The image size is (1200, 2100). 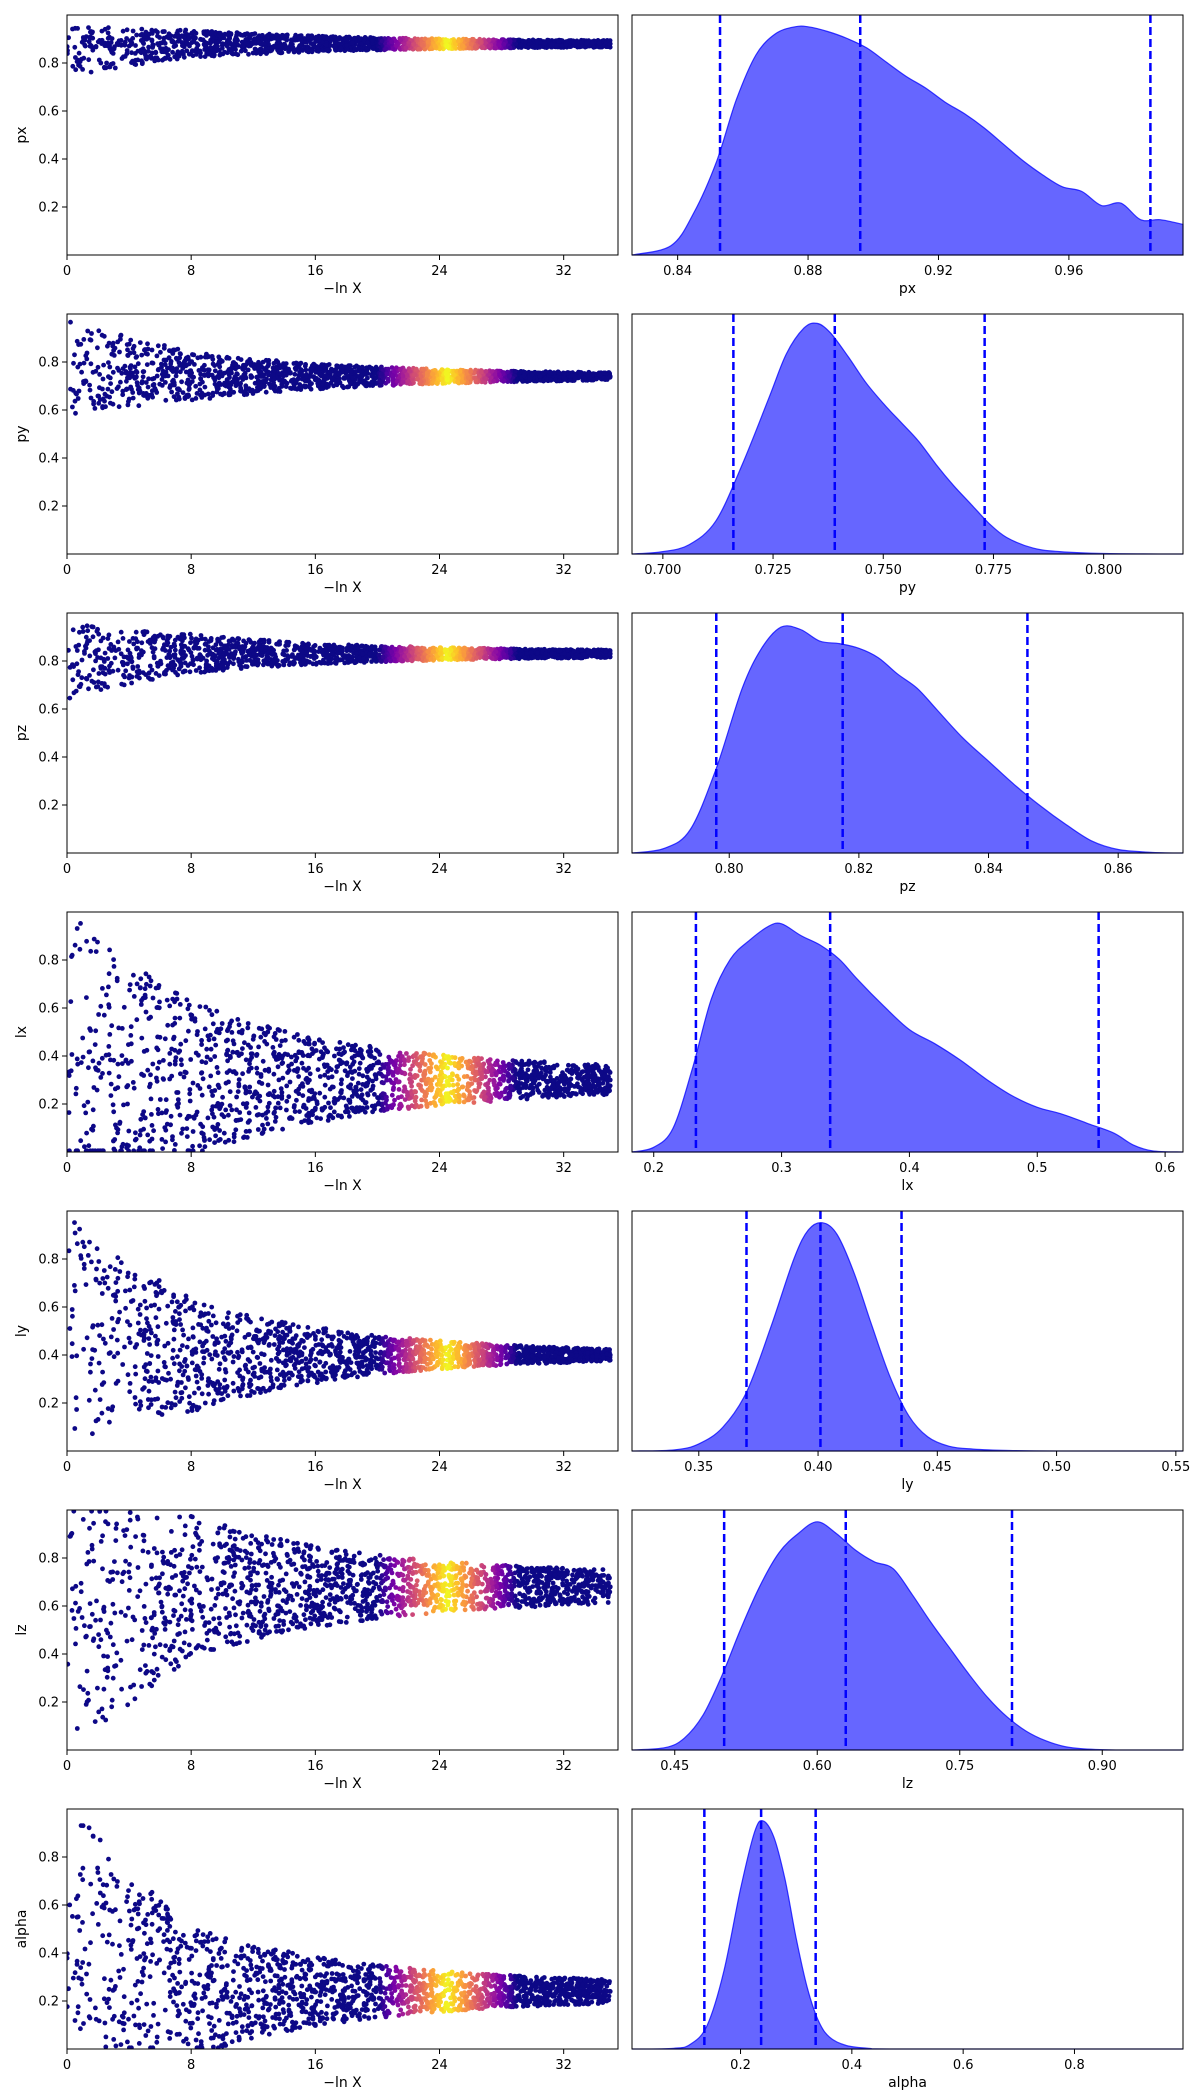 What do you see at coordinates (808, 271) in the screenshot?
I see `x-tick-label: 0.88` at bounding box center [808, 271].